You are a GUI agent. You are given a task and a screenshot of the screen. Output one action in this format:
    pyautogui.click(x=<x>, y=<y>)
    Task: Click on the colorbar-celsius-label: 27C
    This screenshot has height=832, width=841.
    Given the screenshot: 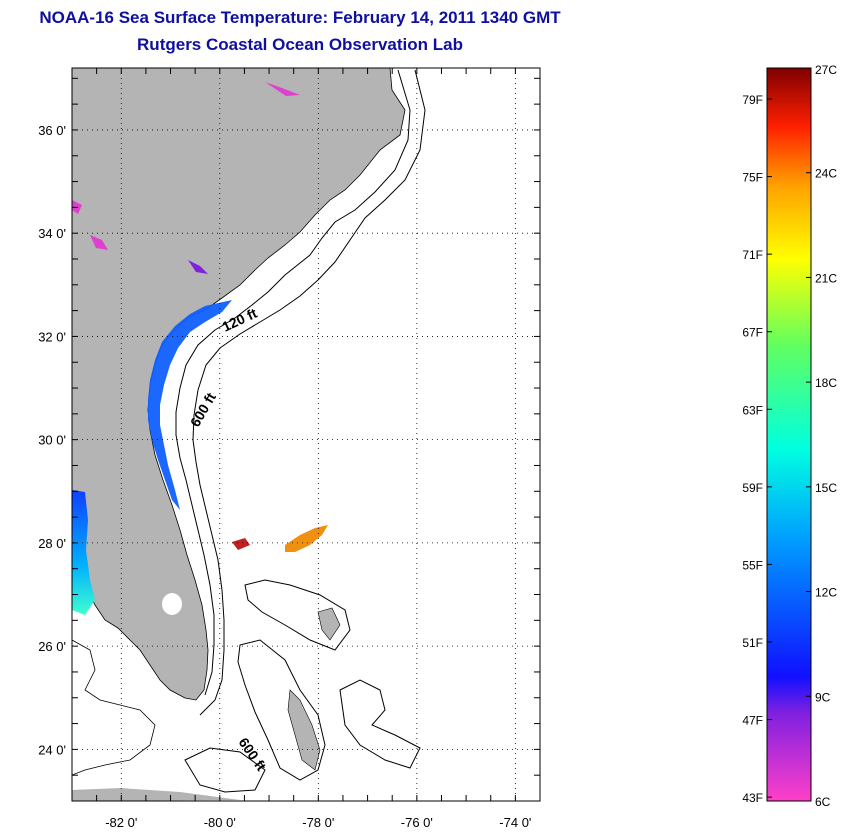 What is the action you would take?
    pyautogui.click(x=826, y=70)
    